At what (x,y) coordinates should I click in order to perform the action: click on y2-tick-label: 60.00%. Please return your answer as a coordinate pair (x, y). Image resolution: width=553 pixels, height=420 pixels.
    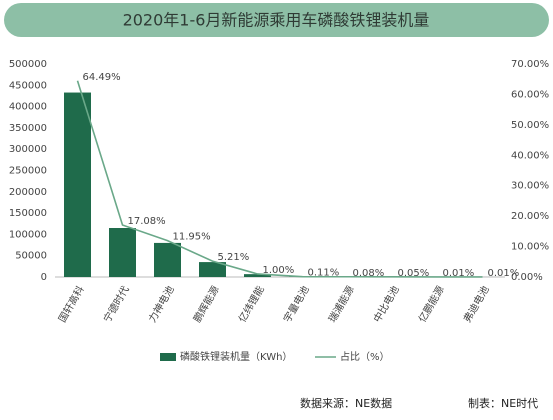
    Looking at the image, I should click on (530, 94).